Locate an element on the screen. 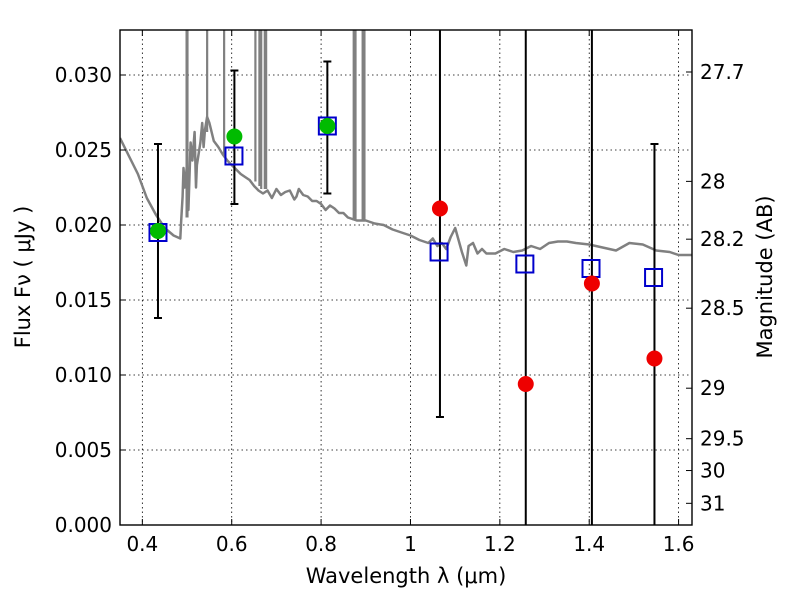 This screenshot has height=600, width=800. y2-axis-label: Magnitude (AB) is located at coordinates (765, 276).